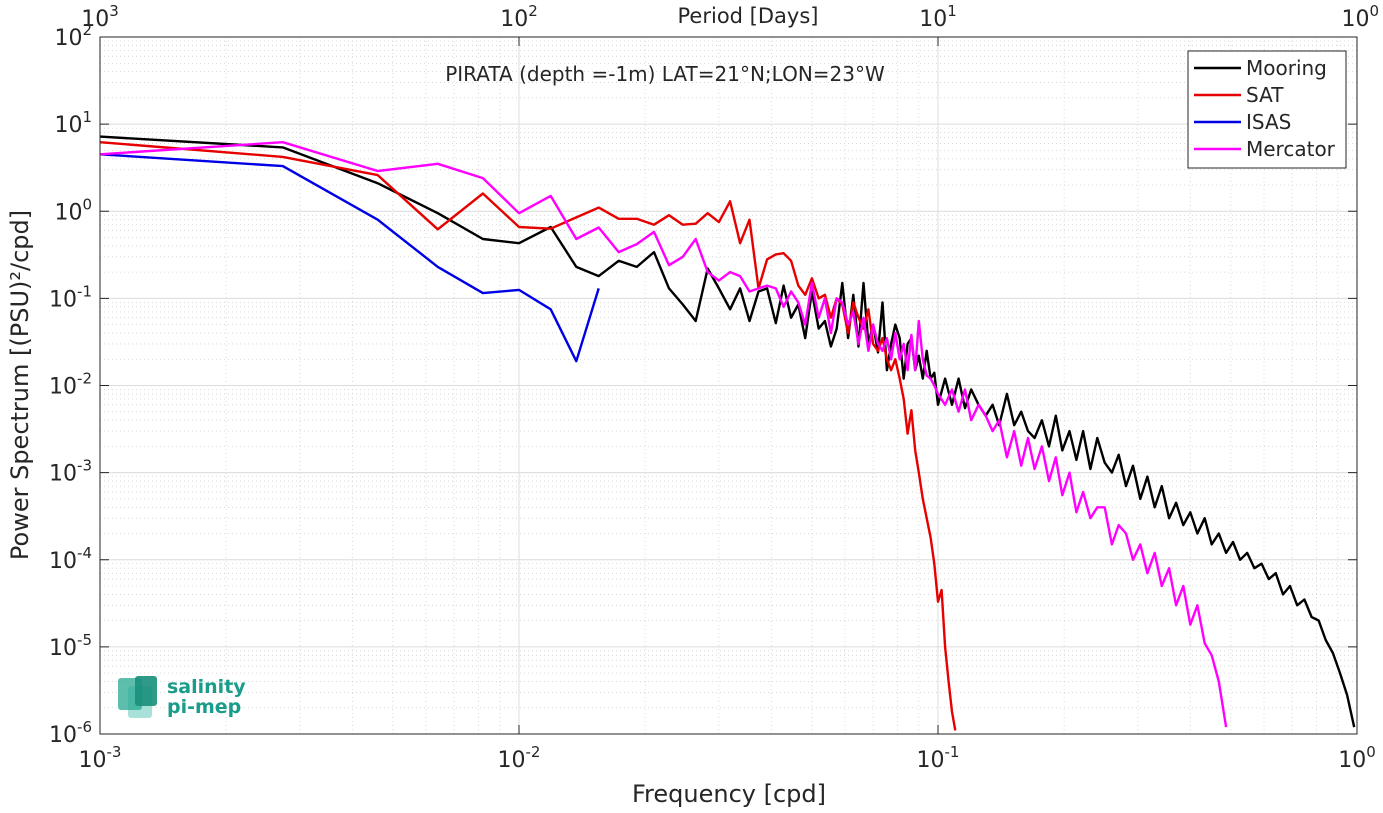  I want to click on logo-text-line2: pi-mep, so click(204, 707).